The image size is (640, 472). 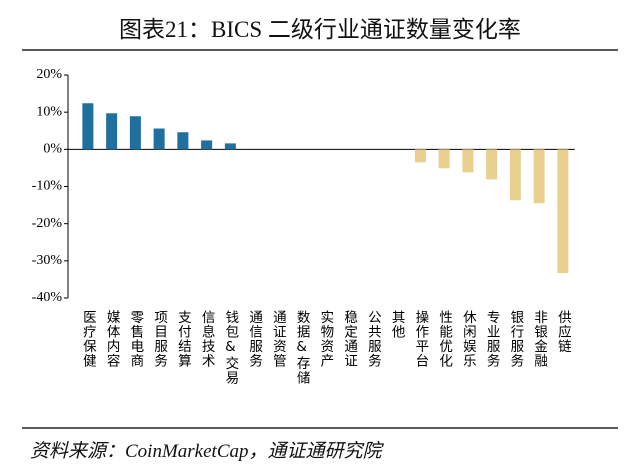 What do you see at coordinates (135, 339) in the screenshot?
I see `x-tick-label: 零售电商` at bounding box center [135, 339].